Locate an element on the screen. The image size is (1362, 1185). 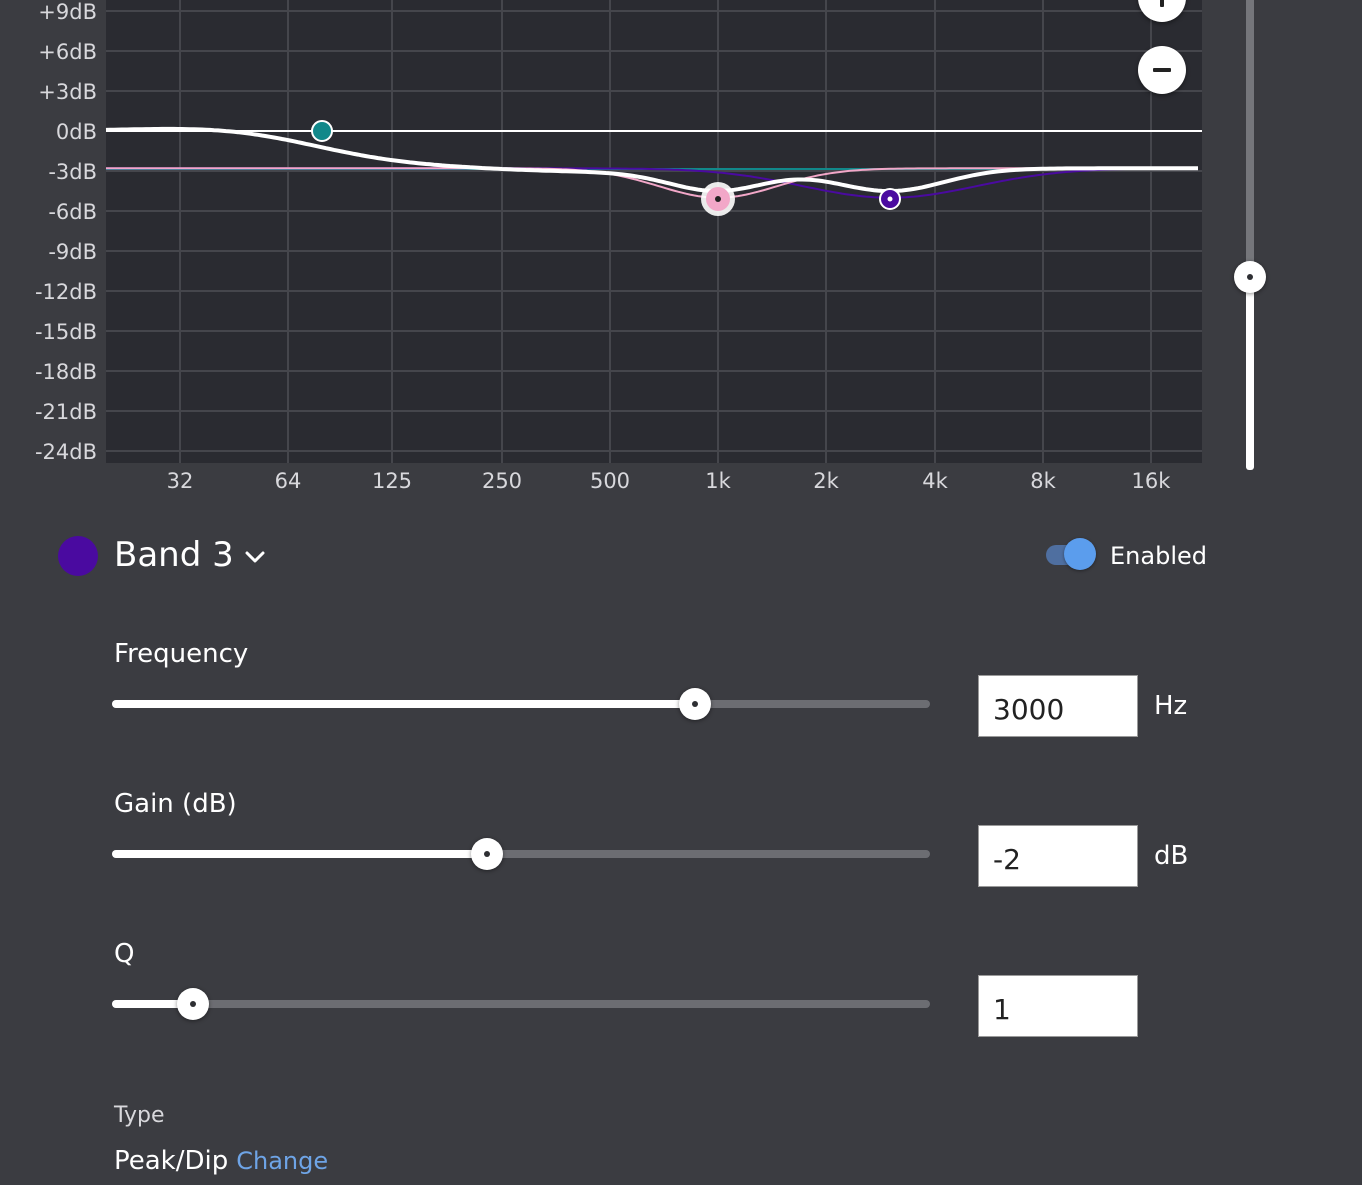
db-tick-label: -9dB is located at coordinates (72, 252).